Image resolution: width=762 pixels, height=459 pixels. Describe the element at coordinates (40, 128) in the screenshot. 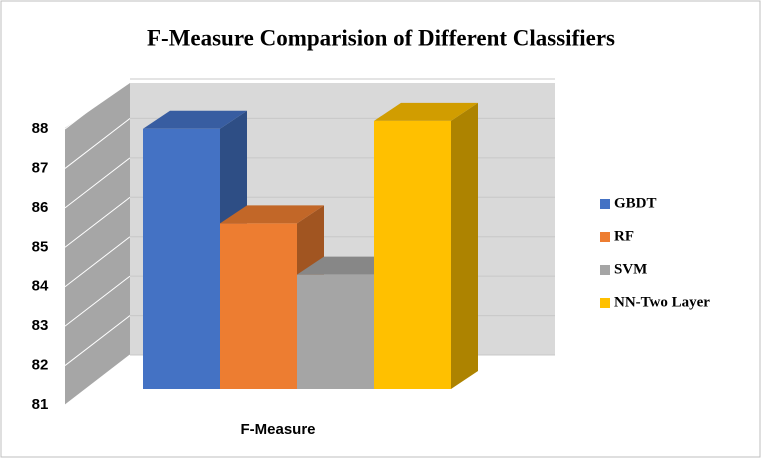

I see `y-tick-label: 88` at that location.